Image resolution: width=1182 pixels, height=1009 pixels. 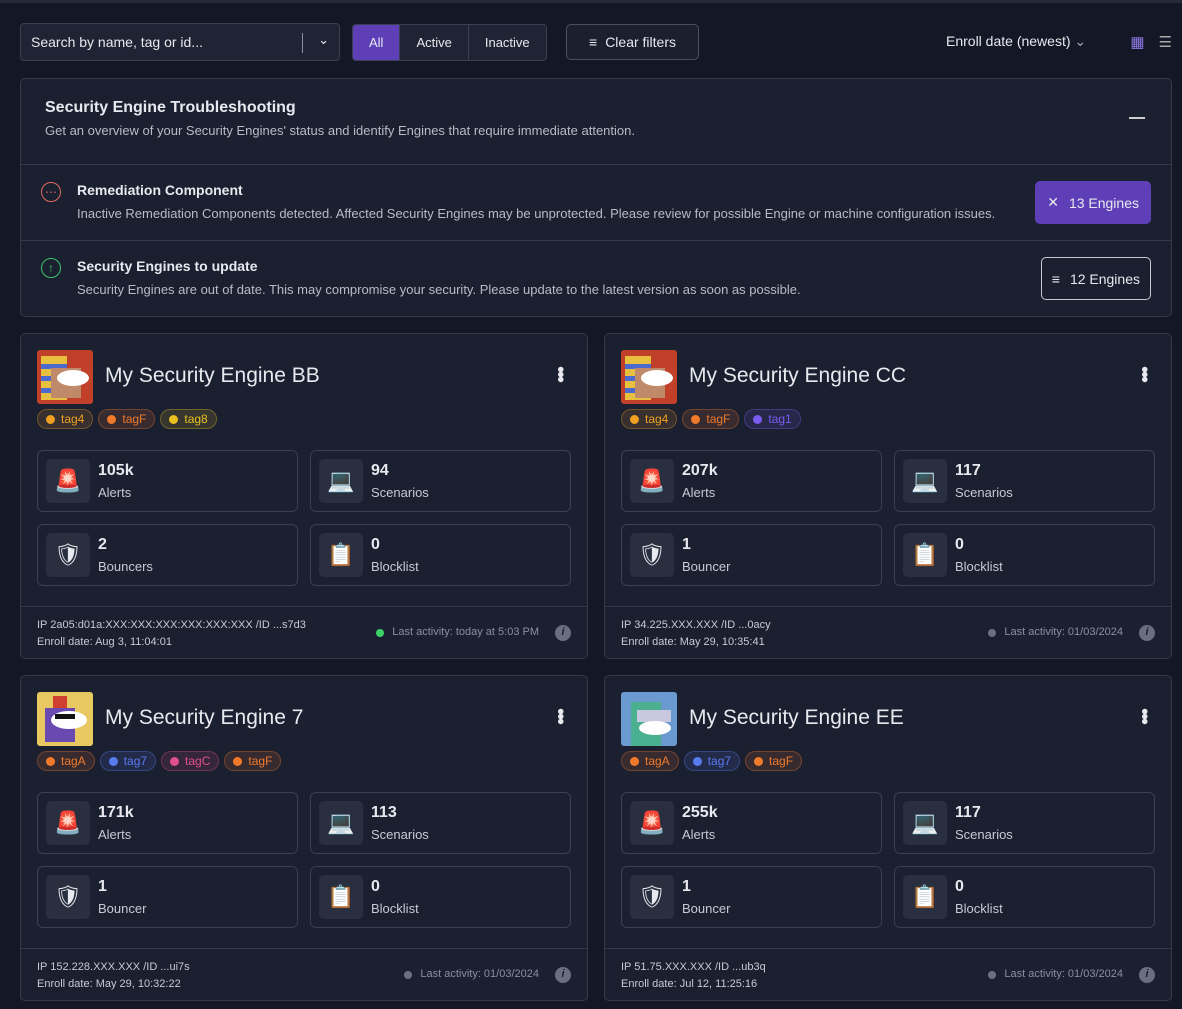 I want to click on alerts-value: 255k, so click(x=700, y=812).